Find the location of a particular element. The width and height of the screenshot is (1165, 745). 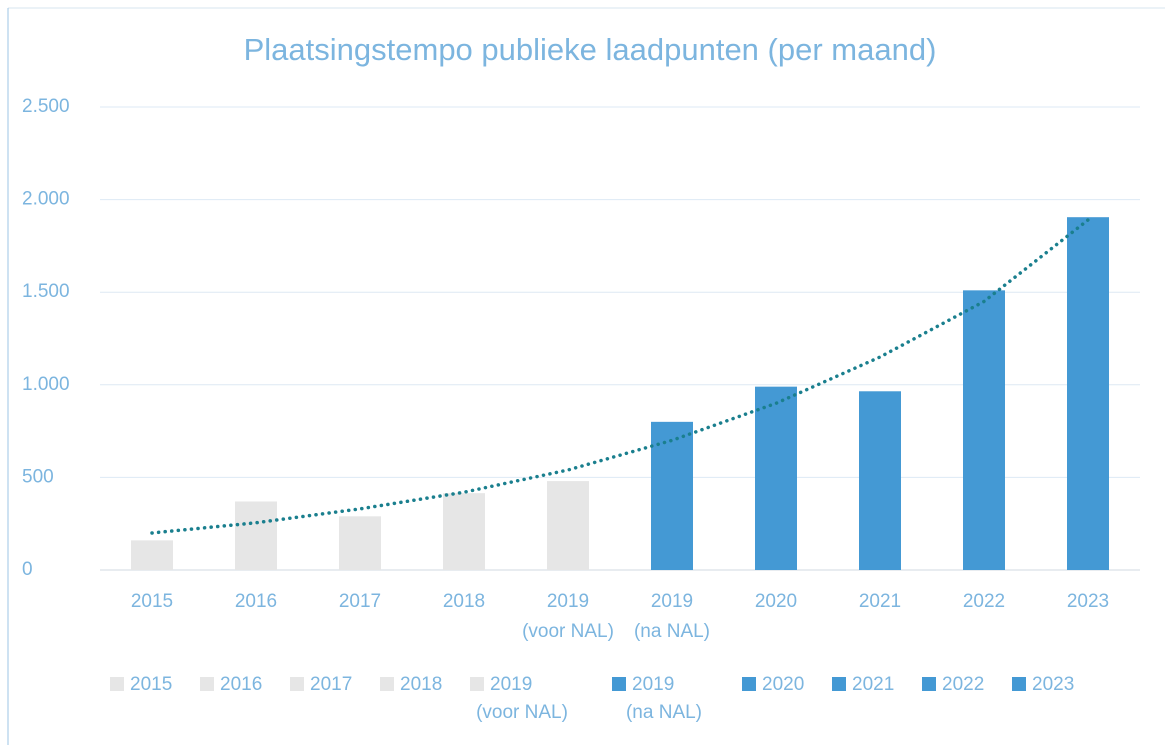

x-tick-label: (na NAL) is located at coordinates (672, 631).